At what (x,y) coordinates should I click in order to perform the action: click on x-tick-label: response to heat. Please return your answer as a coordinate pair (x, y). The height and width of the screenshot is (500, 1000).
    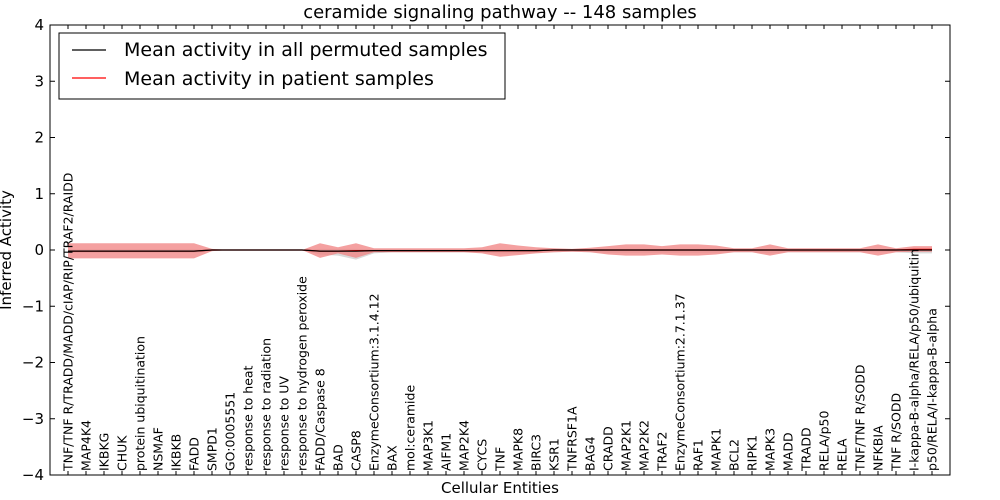
    Looking at the image, I should click on (248, 418).